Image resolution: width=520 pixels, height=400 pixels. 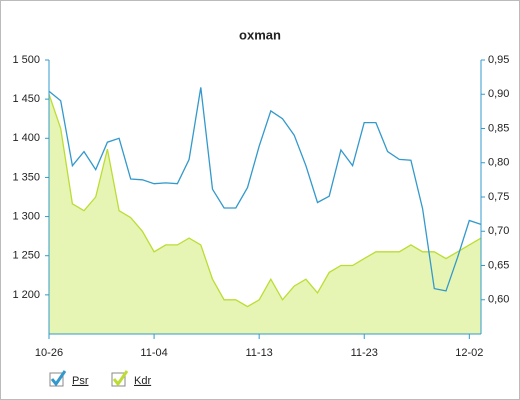 I want to click on legend-item: Psr, so click(x=69, y=378).